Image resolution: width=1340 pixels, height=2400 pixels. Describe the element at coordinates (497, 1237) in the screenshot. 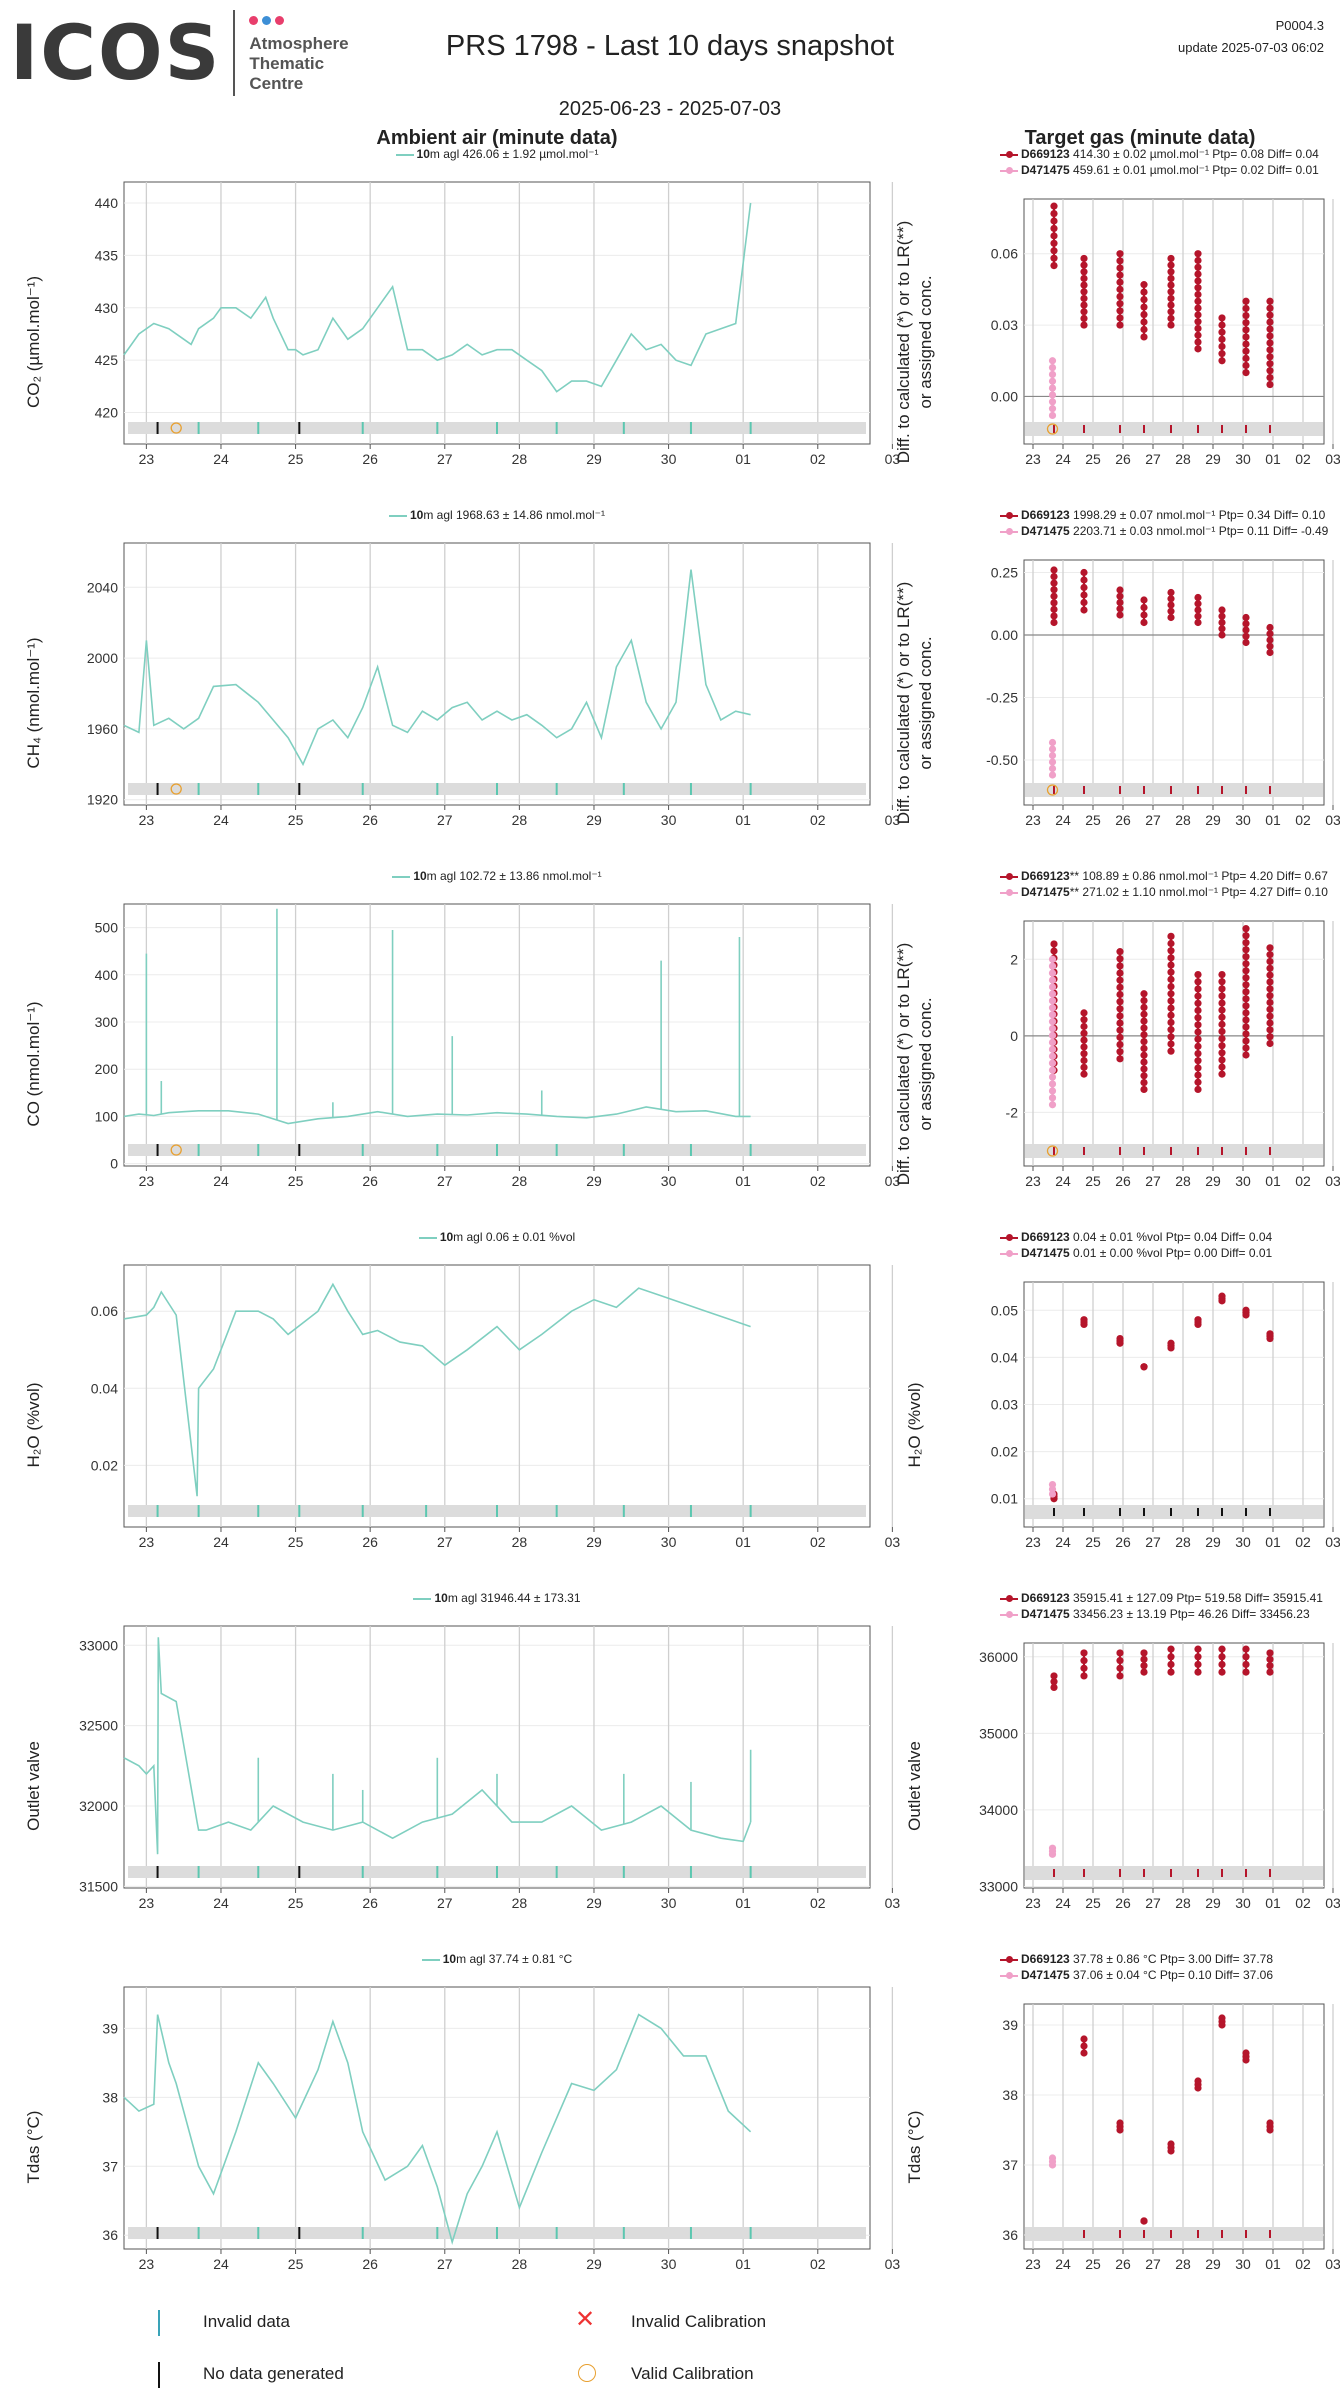

I see `ambient-legend: 10m agl 0.06 ± 0.01 %vol` at that location.